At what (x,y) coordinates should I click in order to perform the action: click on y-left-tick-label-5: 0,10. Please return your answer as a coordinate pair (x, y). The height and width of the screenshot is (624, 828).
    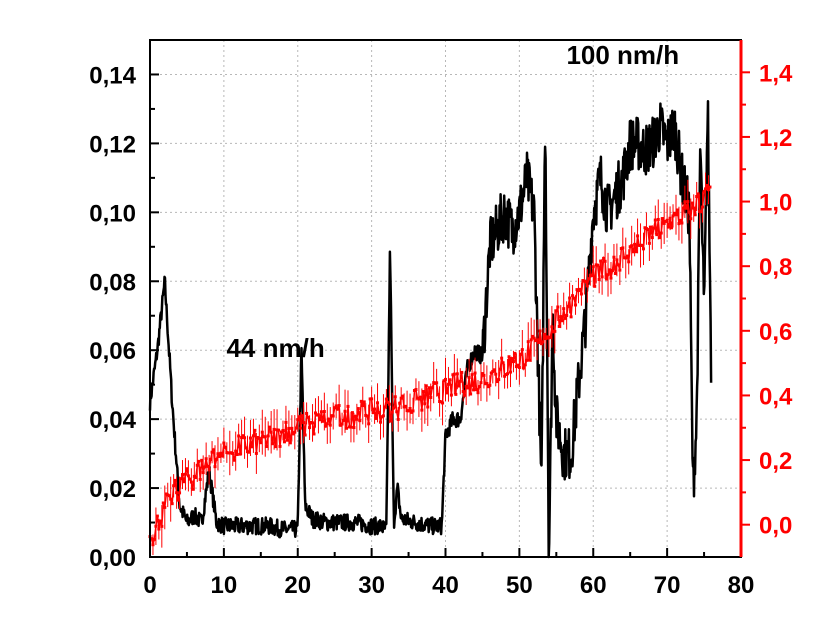
    Looking at the image, I should click on (112, 213).